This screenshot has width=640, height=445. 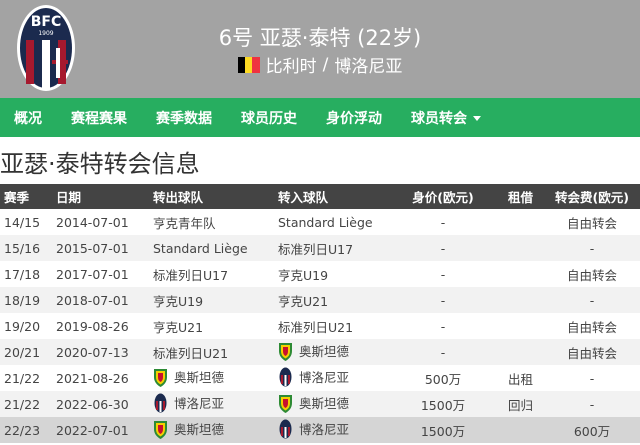 I want to click on team-name: 亨克青年队, so click(x=184, y=223).